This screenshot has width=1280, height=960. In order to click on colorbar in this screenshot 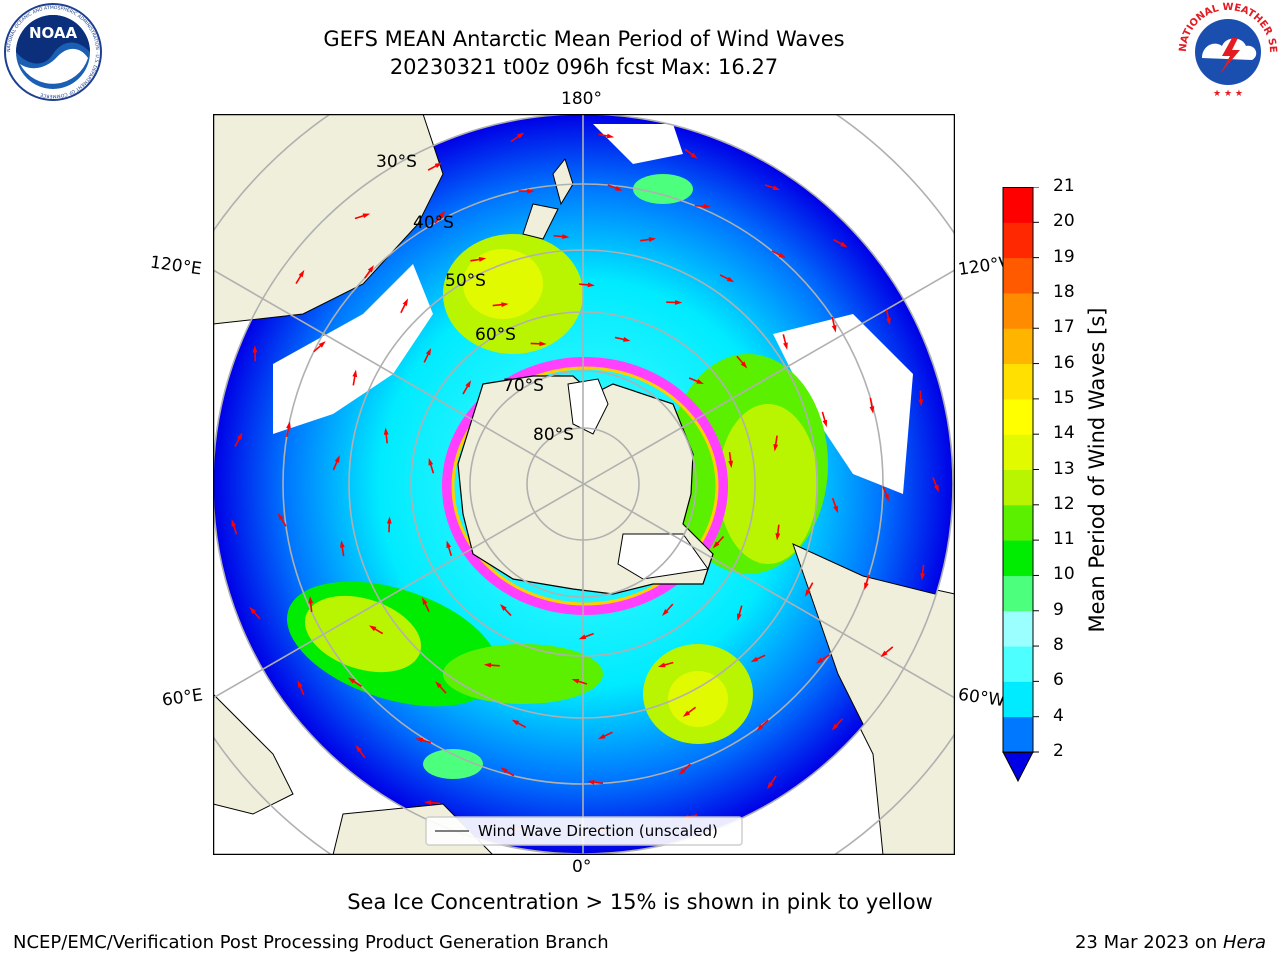, I will do `click(1020, 485)`.